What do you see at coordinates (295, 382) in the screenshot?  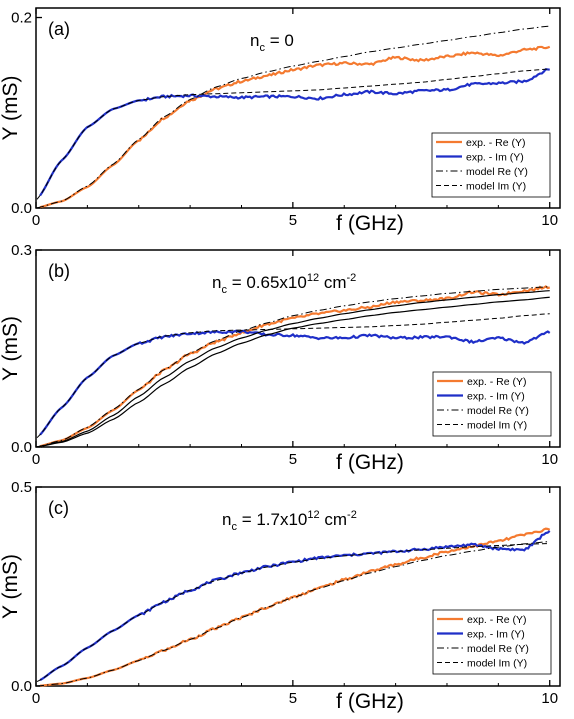 I see `series-line-exp_im` at bounding box center [295, 382].